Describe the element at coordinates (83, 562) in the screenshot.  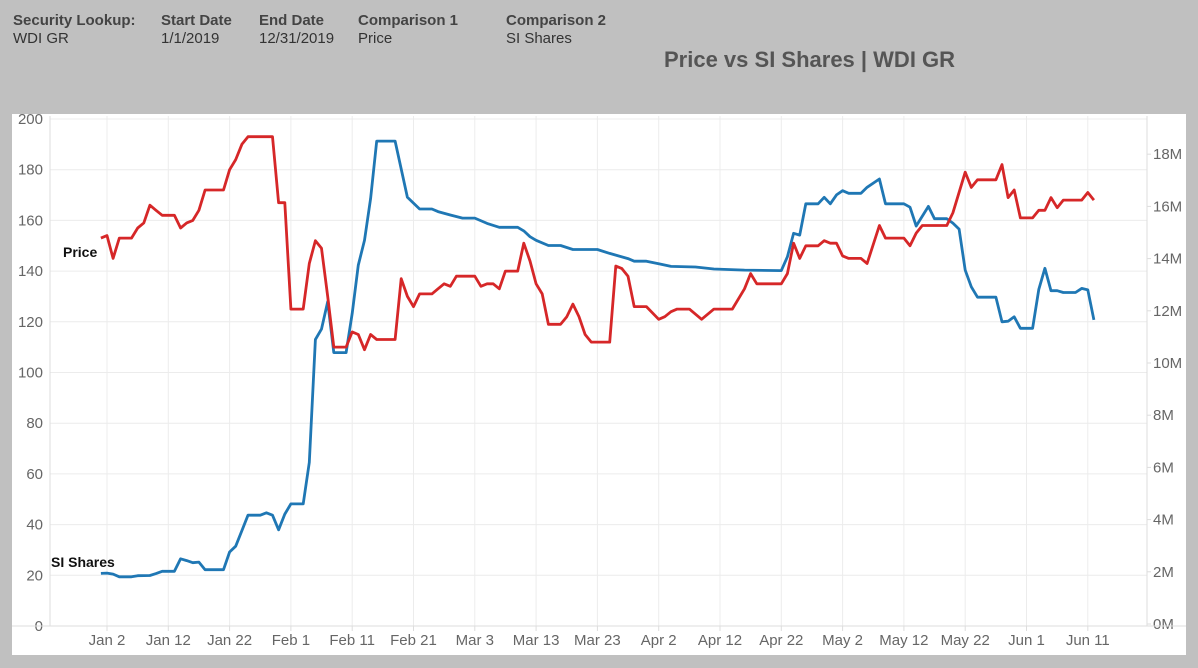
I see `series-label-si-shares: SI Shares` at that location.